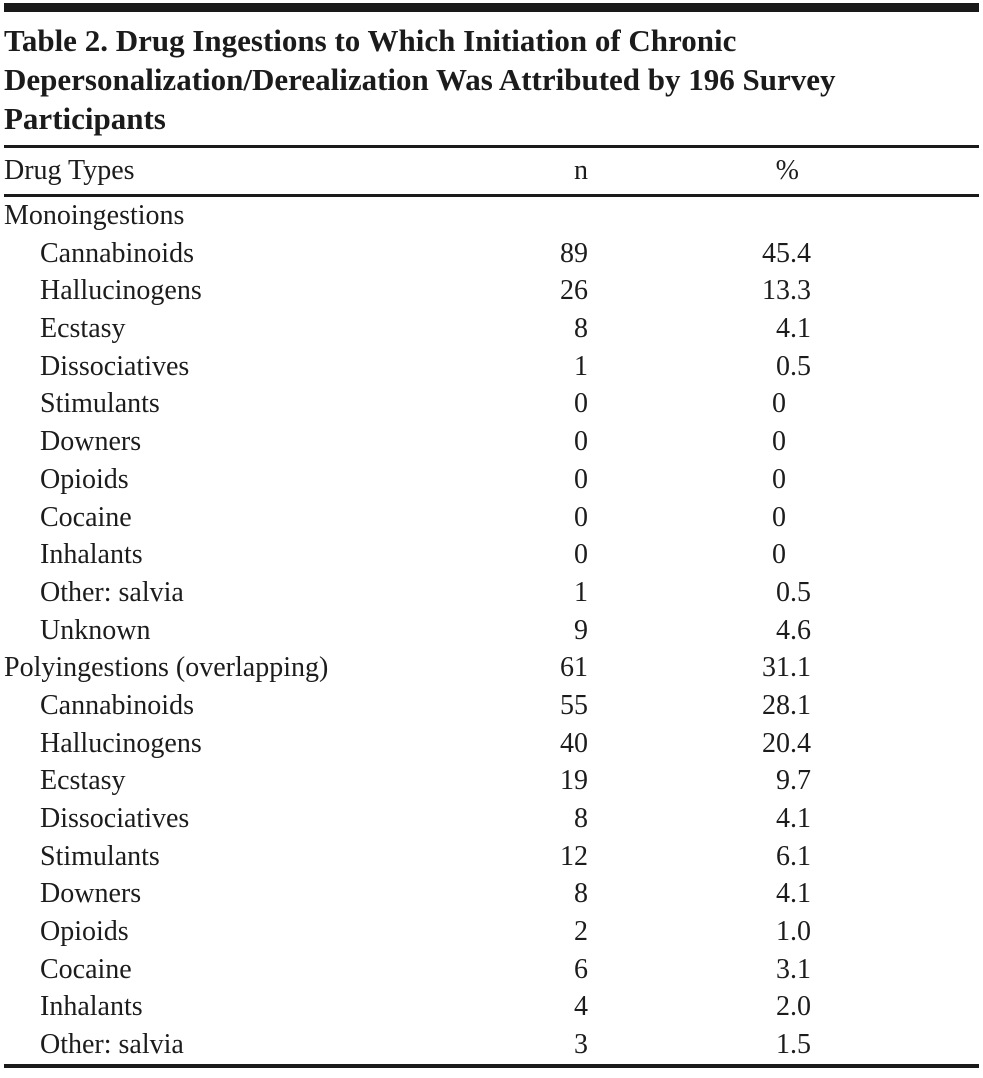 This screenshot has width=983, height=1078. Describe the element at coordinates (793, 932) in the screenshot. I see `row-pct-value: 1.0` at that location.